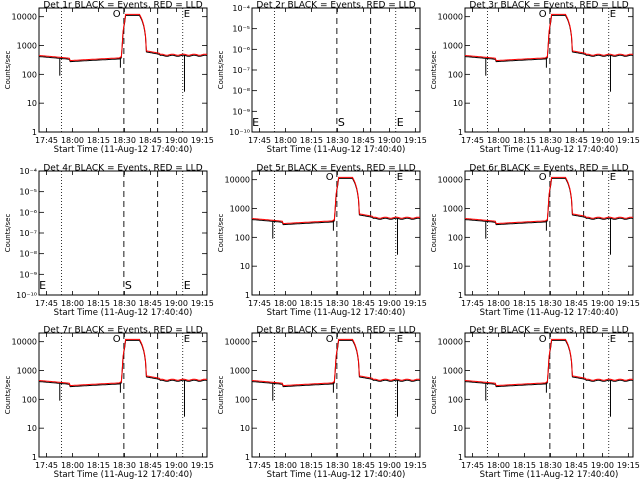  I want to click on y-tick-label: 10⁻⁴, so click(241, 8).